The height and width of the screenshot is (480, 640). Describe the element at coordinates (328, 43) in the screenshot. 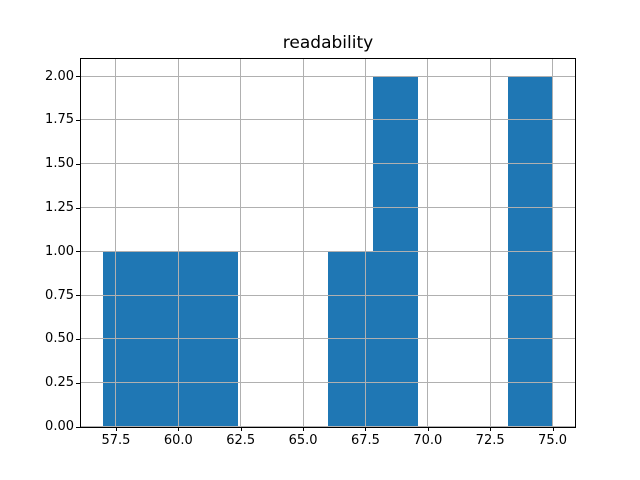

I see `chart-title: readability` at that location.